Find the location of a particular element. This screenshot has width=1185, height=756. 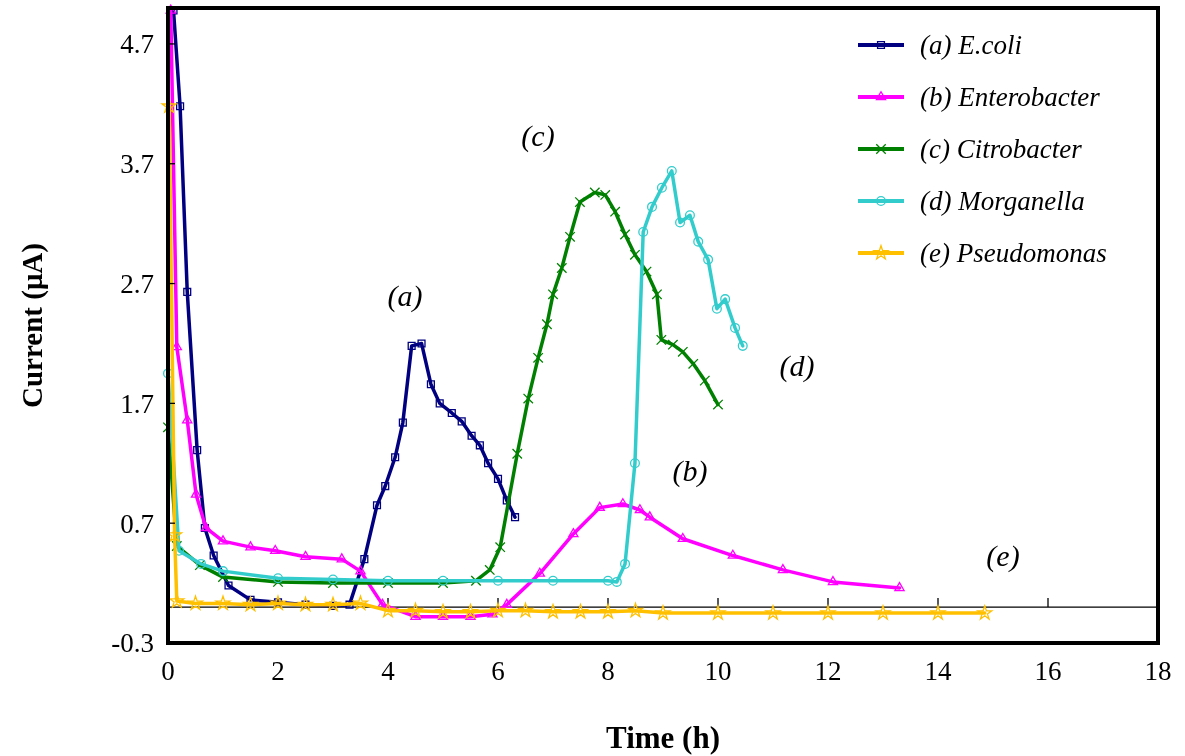

legend-label: (c) Citrobacter is located at coordinates (1001, 149).